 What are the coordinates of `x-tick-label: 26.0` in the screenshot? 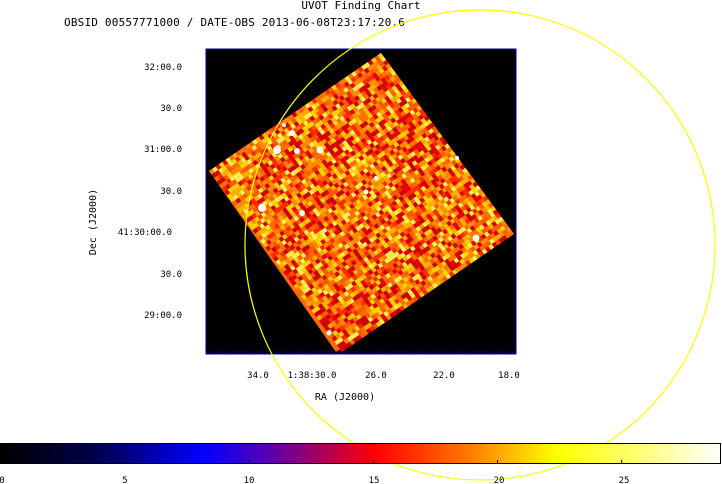 It's located at (376, 376).